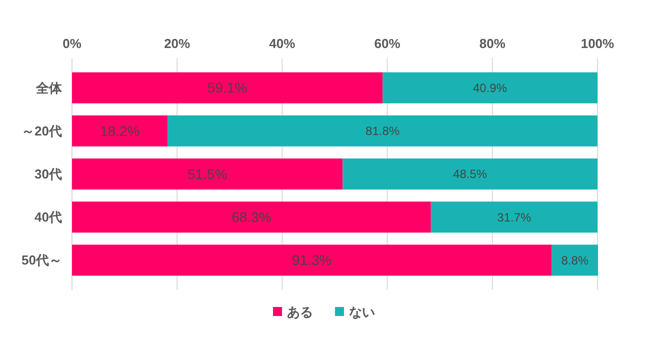 The width and height of the screenshot is (650, 350). What do you see at coordinates (42, 130) in the screenshot?
I see `y-tick-label: ～20代` at bounding box center [42, 130].